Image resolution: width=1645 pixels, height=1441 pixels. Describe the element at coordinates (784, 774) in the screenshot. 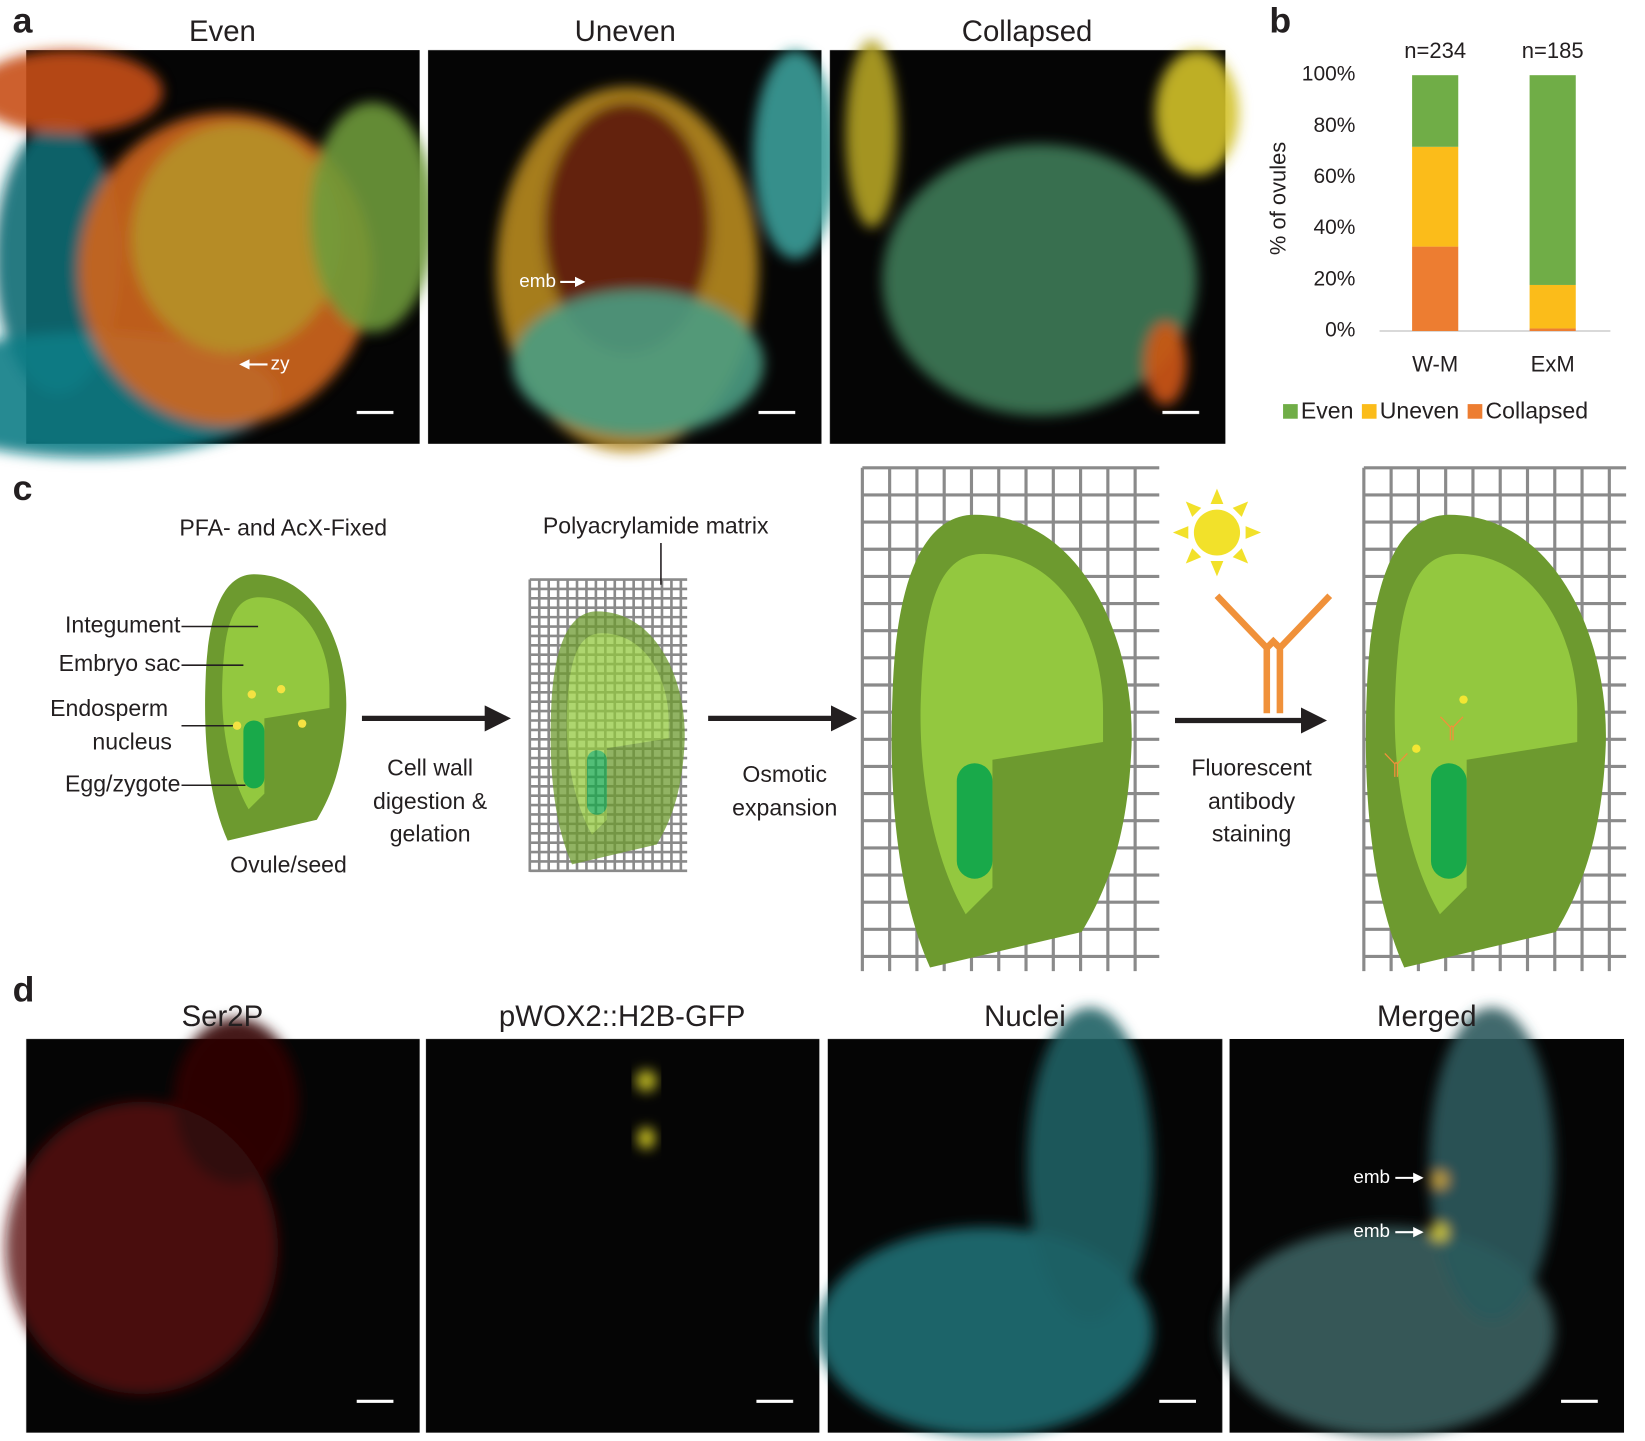

I see `step-label: Osmotic` at that location.